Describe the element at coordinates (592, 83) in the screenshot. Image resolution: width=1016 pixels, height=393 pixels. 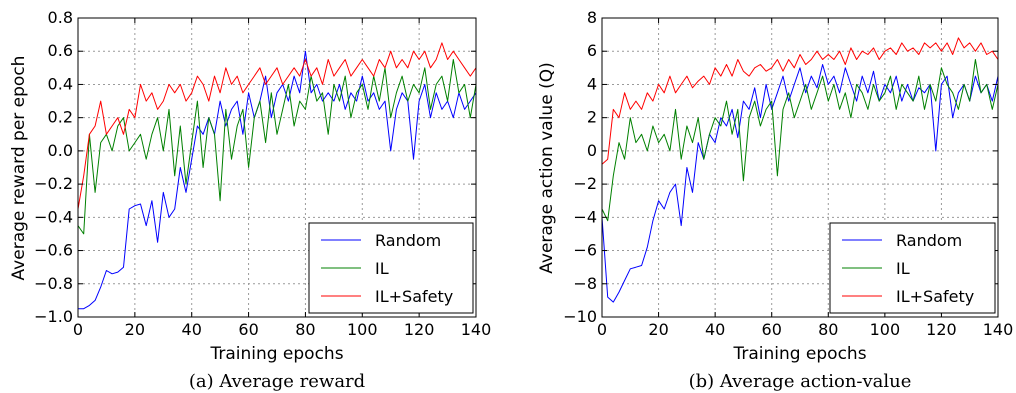
I see `y-tick-label: 4` at that location.